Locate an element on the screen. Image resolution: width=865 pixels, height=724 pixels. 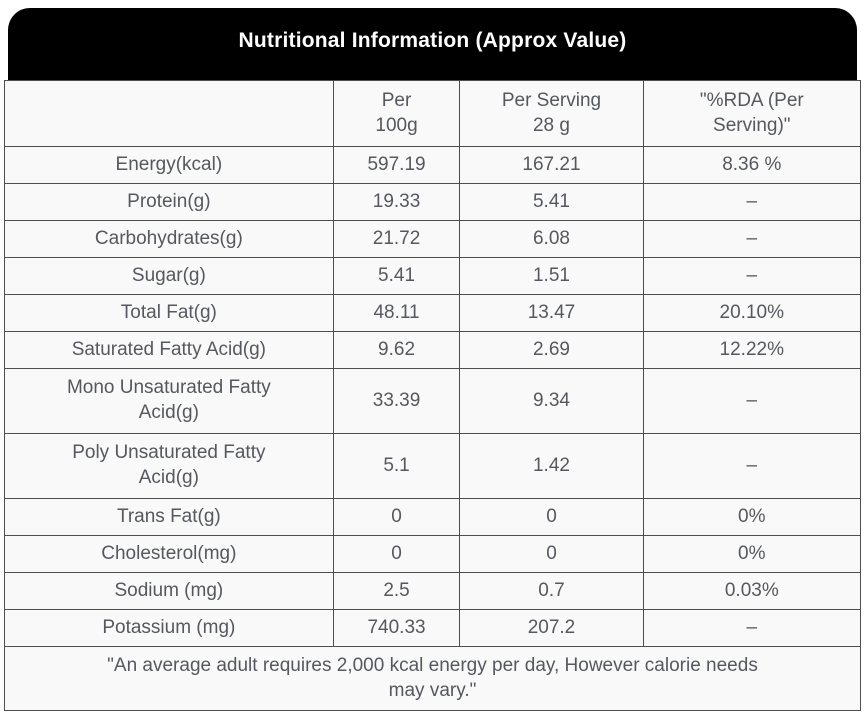
table-row-potassium: Potassium (mg) 740.33 207.2 – is located at coordinates (433, 628).